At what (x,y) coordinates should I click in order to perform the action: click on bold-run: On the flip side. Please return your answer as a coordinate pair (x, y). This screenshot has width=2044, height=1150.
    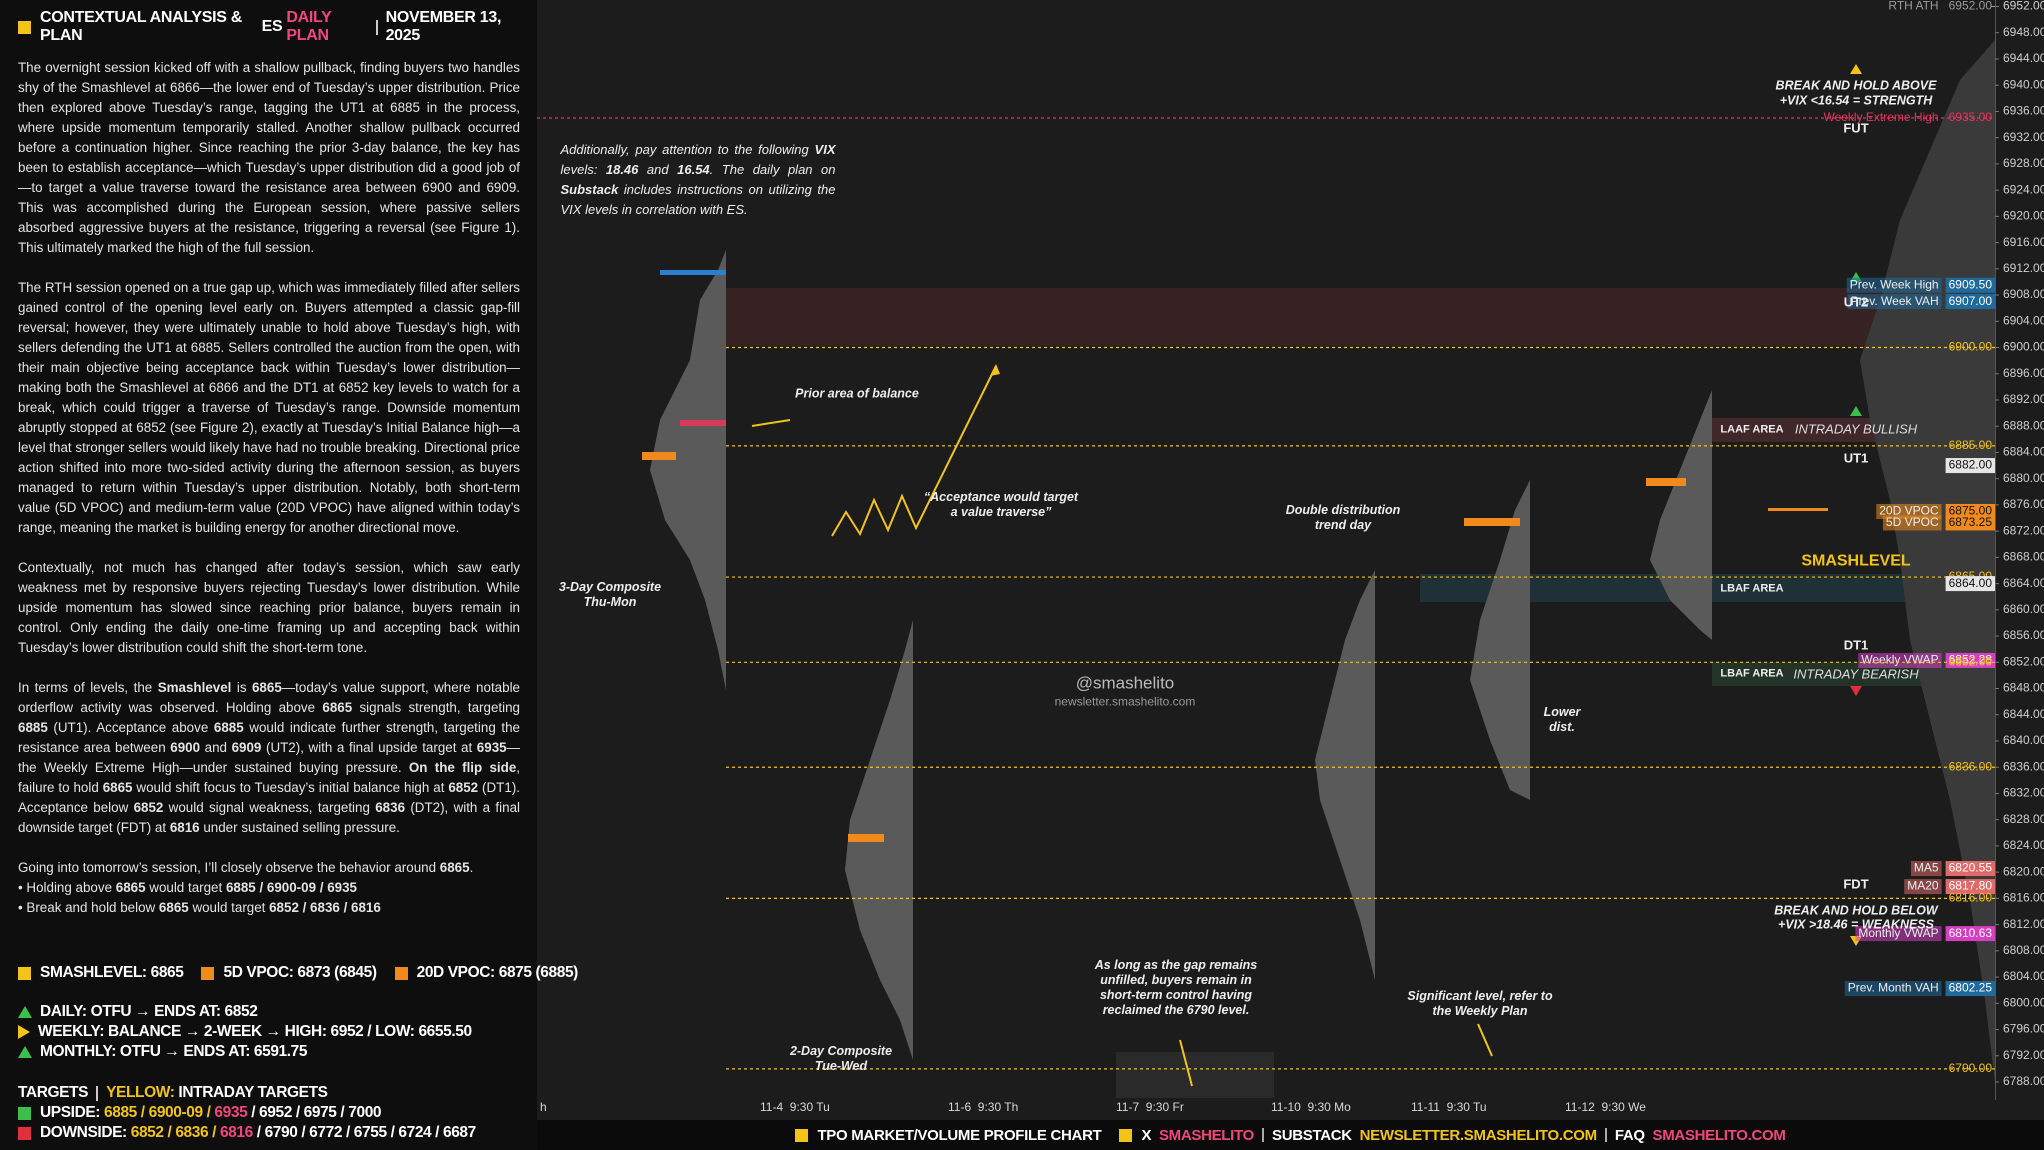
    Looking at the image, I should click on (462, 767).